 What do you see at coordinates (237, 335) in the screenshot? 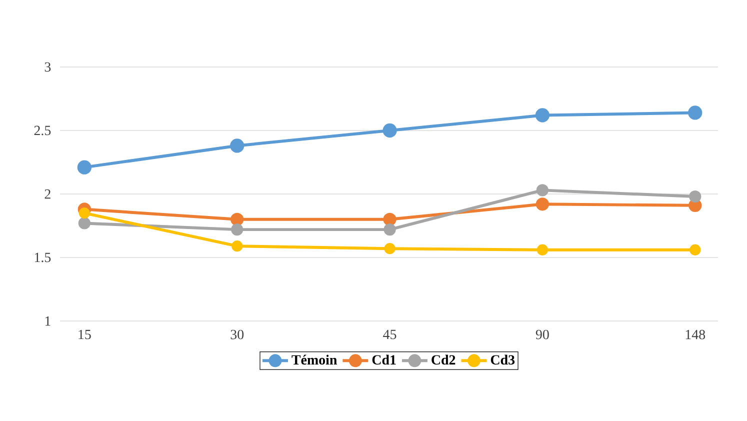
I see `x-tick-label: 30` at bounding box center [237, 335].